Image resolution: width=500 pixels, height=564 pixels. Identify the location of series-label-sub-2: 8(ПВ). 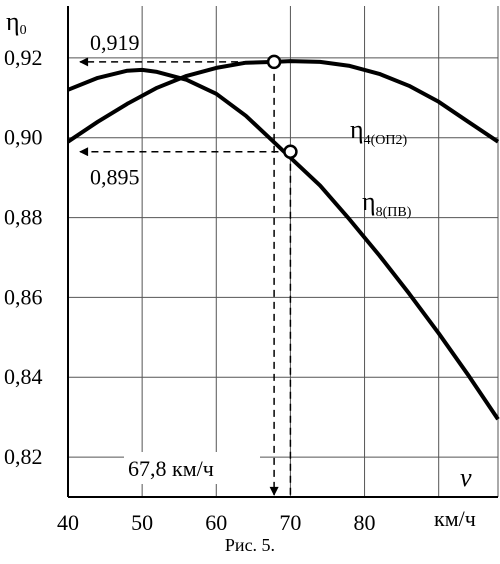
(394, 212).